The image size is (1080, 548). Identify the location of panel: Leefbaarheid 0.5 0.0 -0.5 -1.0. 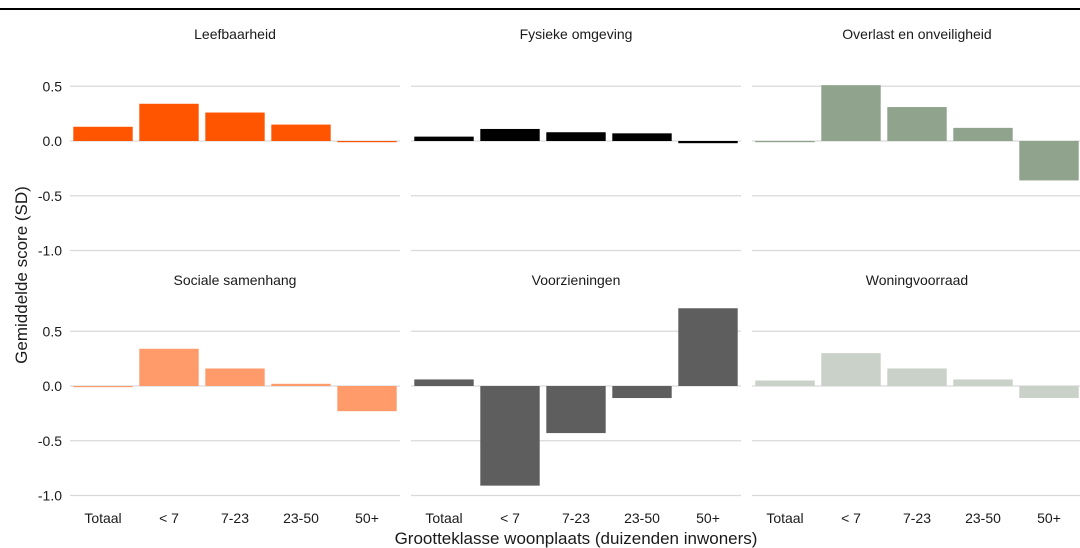
(219, 142).